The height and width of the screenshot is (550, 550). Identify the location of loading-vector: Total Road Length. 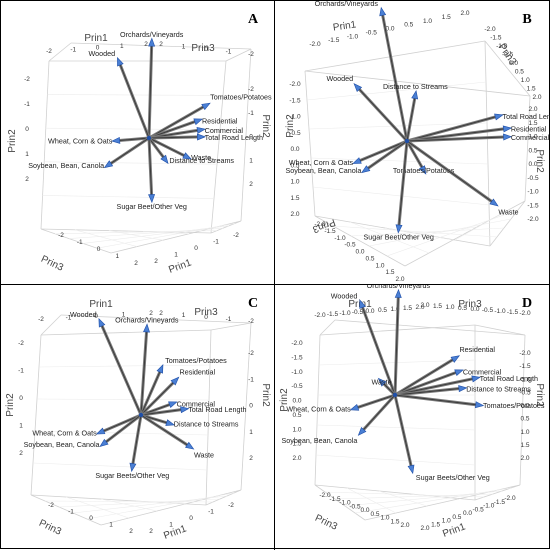
(205, 137).